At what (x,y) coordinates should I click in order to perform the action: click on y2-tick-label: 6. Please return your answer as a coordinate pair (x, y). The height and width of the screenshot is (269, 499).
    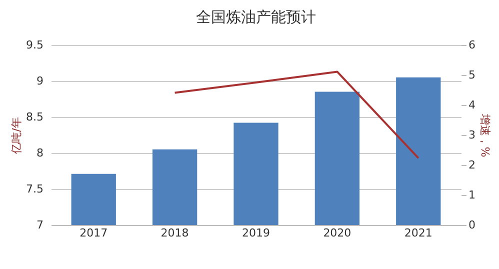
    Looking at the image, I should click on (472, 45).